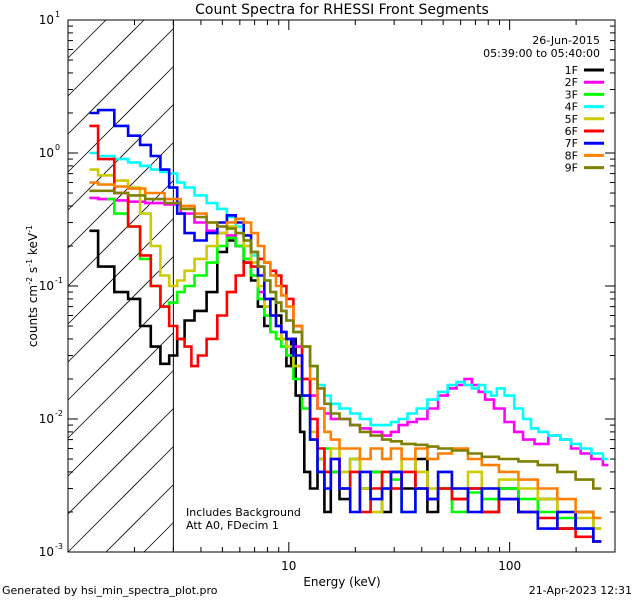 Image resolution: width=640 pixels, height=600 pixels. I want to click on legend-label-9F: 9F, so click(571, 168).